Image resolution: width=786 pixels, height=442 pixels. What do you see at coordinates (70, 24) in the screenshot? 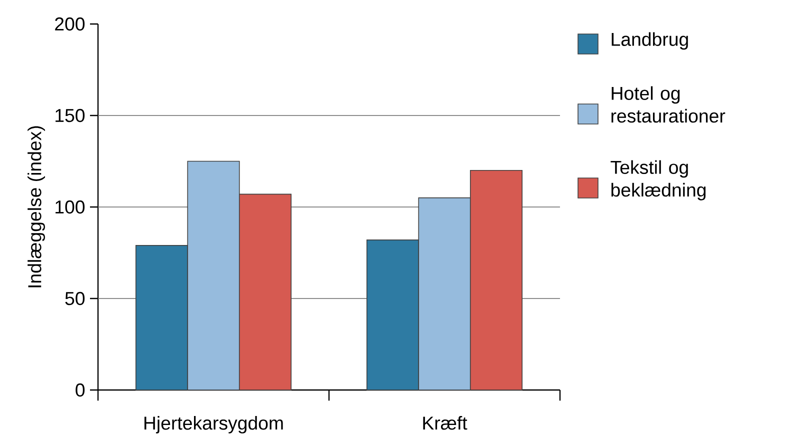
I see `y-tick-label: 200` at bounding box center [70, 24].